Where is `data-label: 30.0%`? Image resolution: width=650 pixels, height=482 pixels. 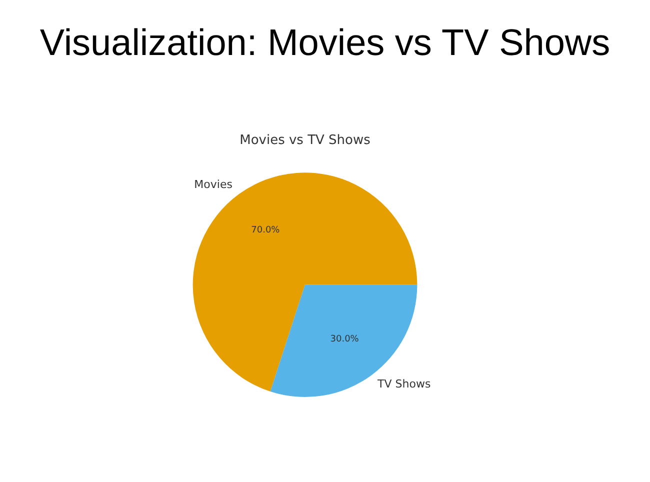 data-label: 30.0% is located at coordinates (345, 339).